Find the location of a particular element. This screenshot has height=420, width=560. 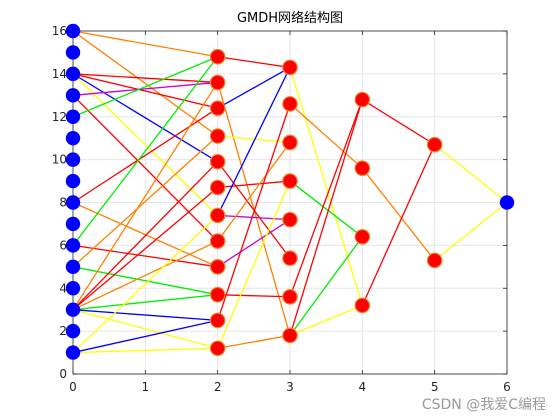

y-tick-label: 14 is located at coordinates (59, 74).